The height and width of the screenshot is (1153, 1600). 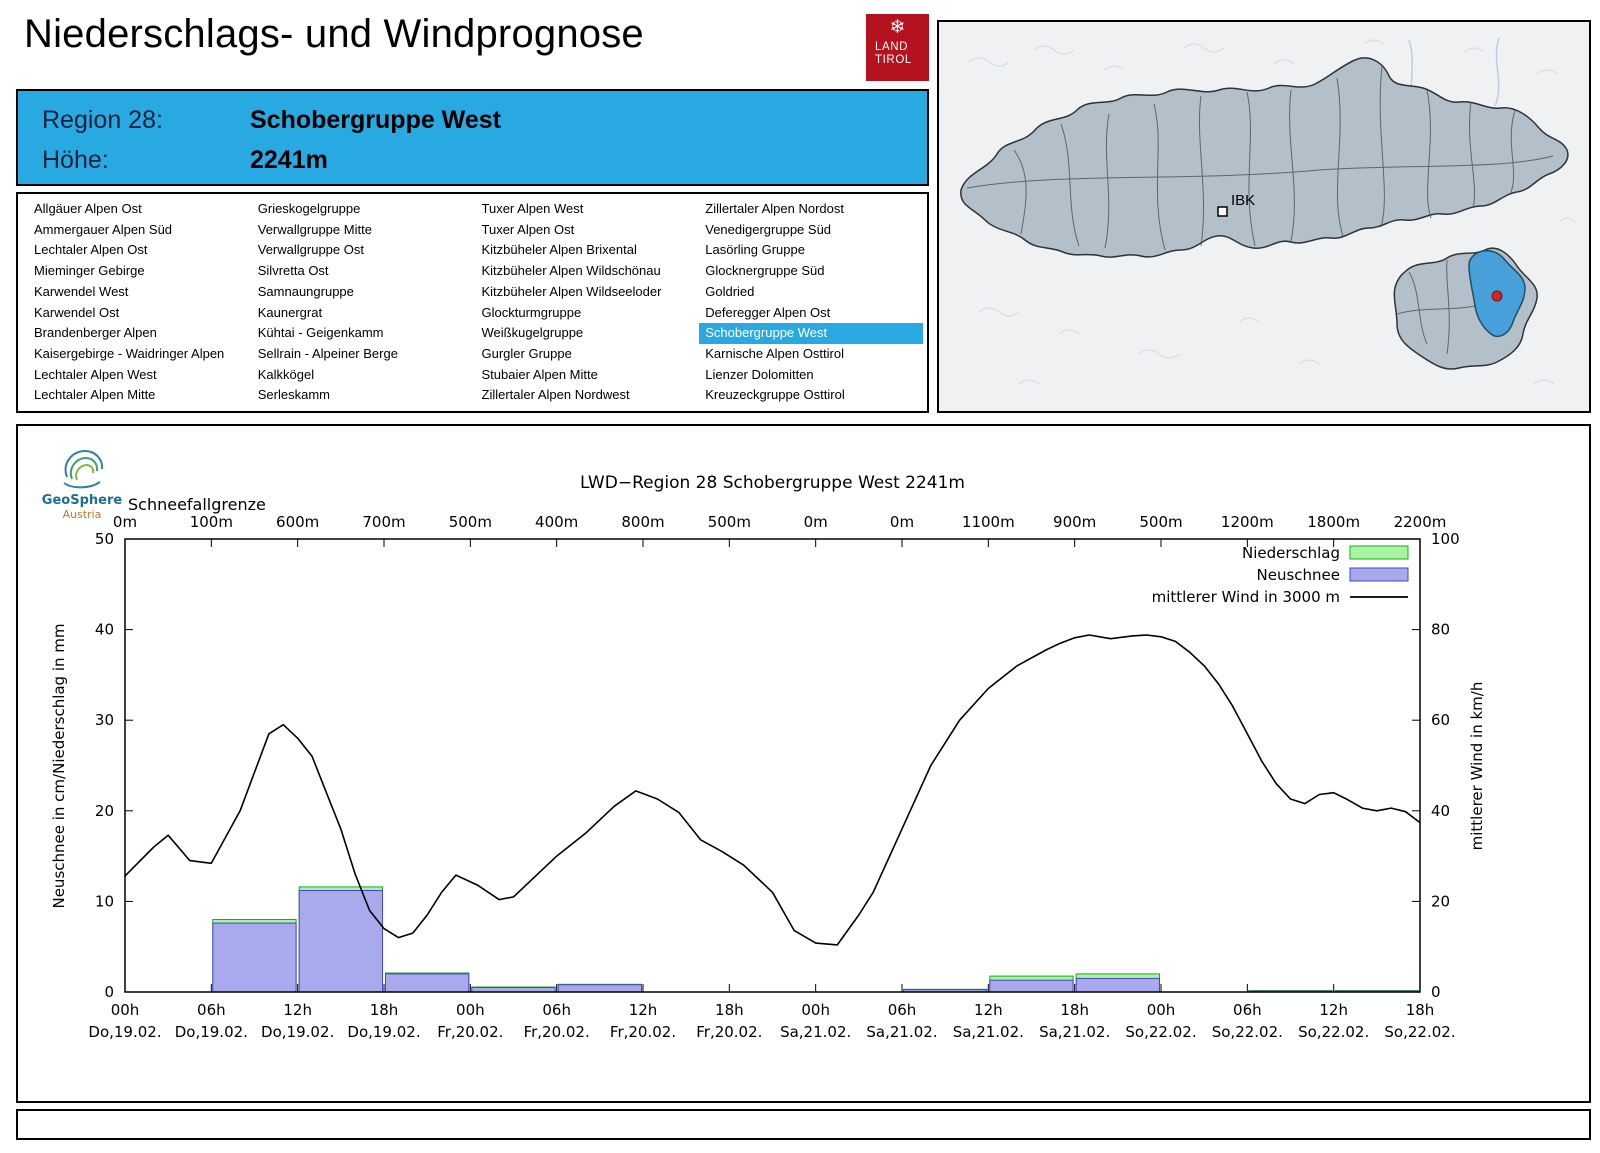 What do you see at coordinates (774, 208) in the screenshot?
I see `region-list-item: Zillertaler Alpen Nordost` at bounding box center [774, 208].